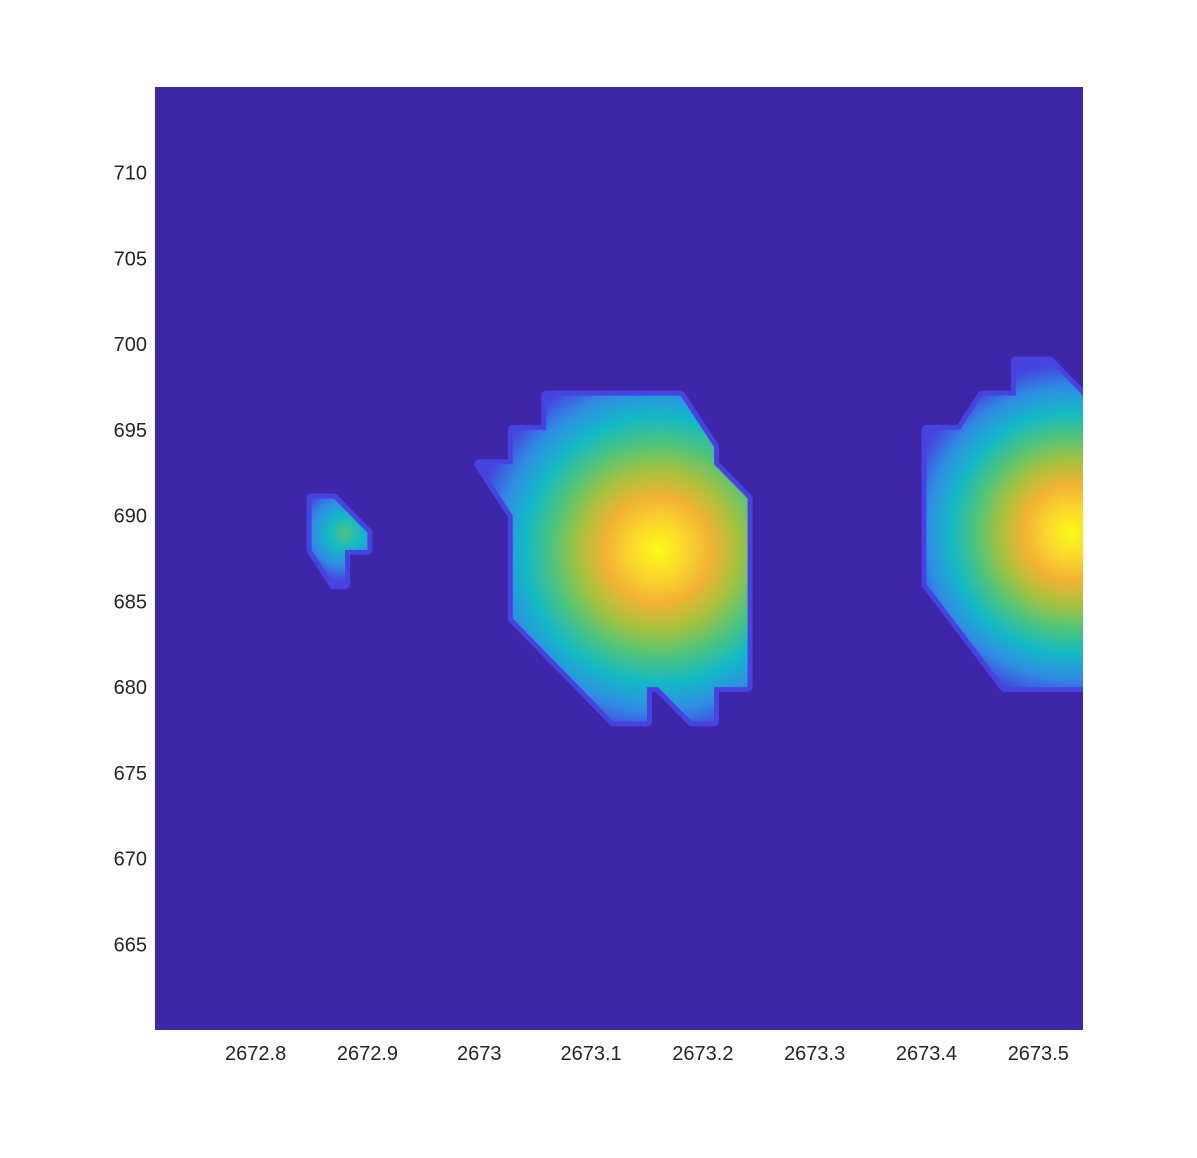  What do you see at coordinates (926, 1054) in the screenshot?
I see `x-tick-label: 2673.4` at bounding box center [926, 1054].